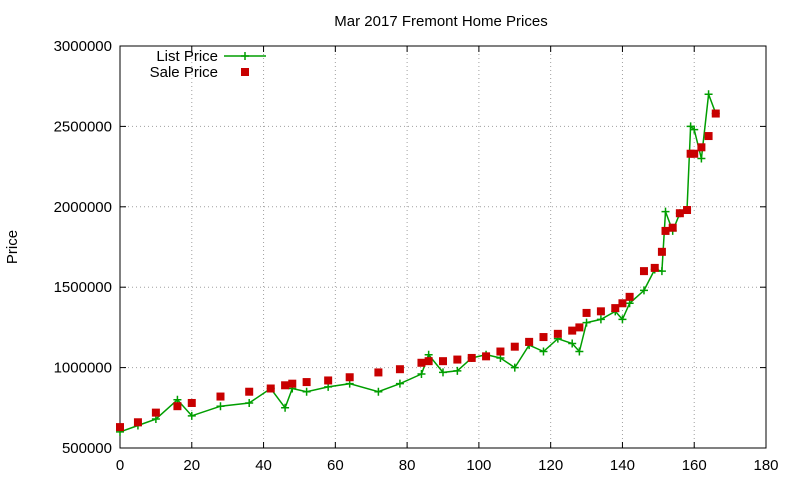 This screenshot has width=800, height=480. Describe the element at coordinates (407, 465) in the screenshot. I see `x-tick-label: 80` at that location.